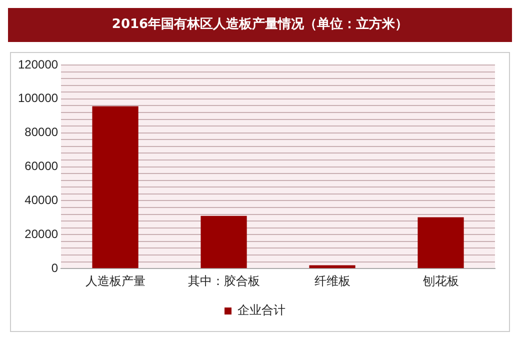 This screenshot has height=346, width=520. I want to click on y-tick-label: 100000, so click(38, 98).